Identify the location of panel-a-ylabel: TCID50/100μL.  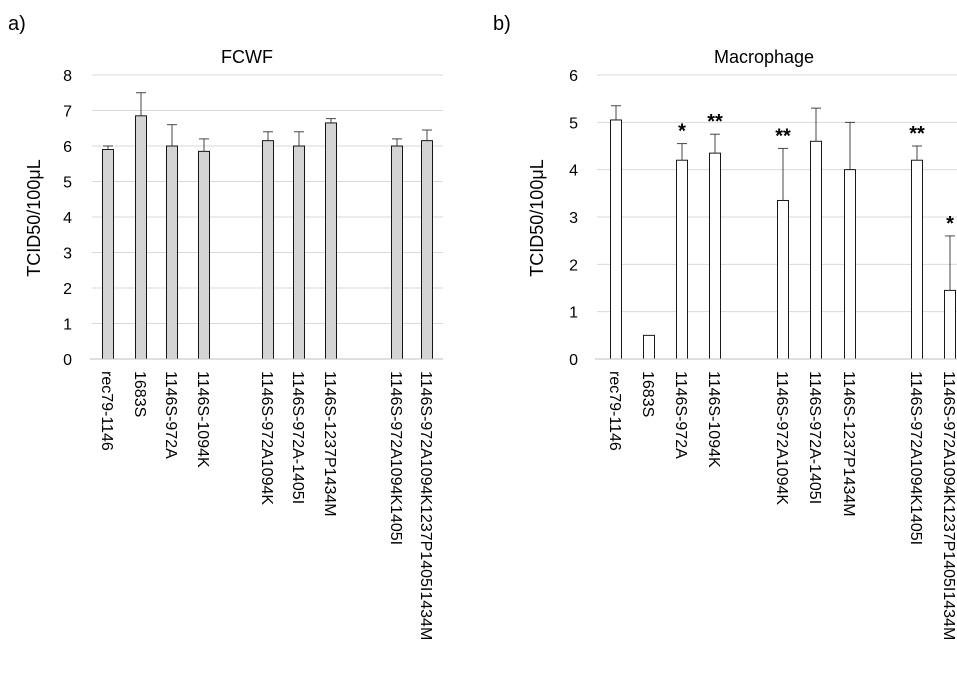
(34, 217).